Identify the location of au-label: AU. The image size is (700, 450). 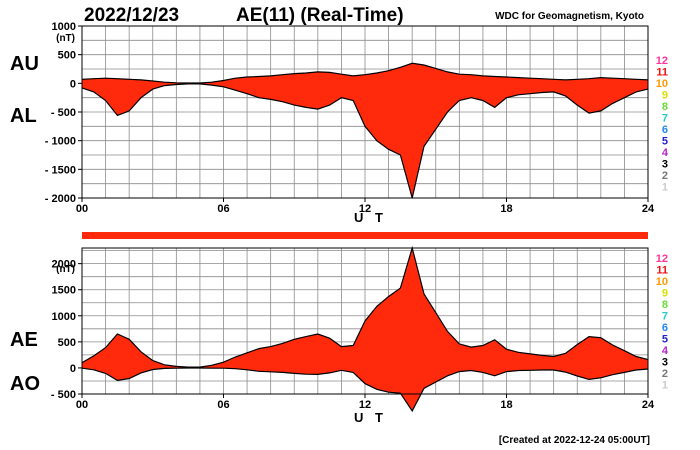
(24, 64).